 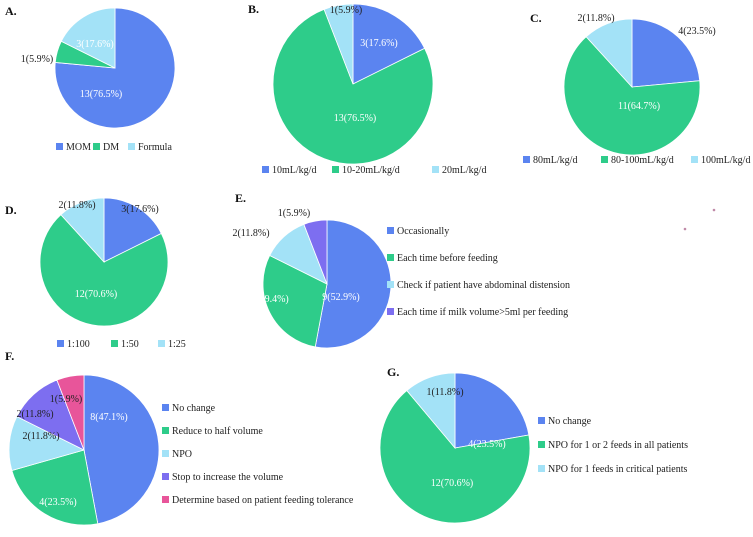 I want to click on legend-label: 80-100mL/kg/d, so click(x=642, y=160).